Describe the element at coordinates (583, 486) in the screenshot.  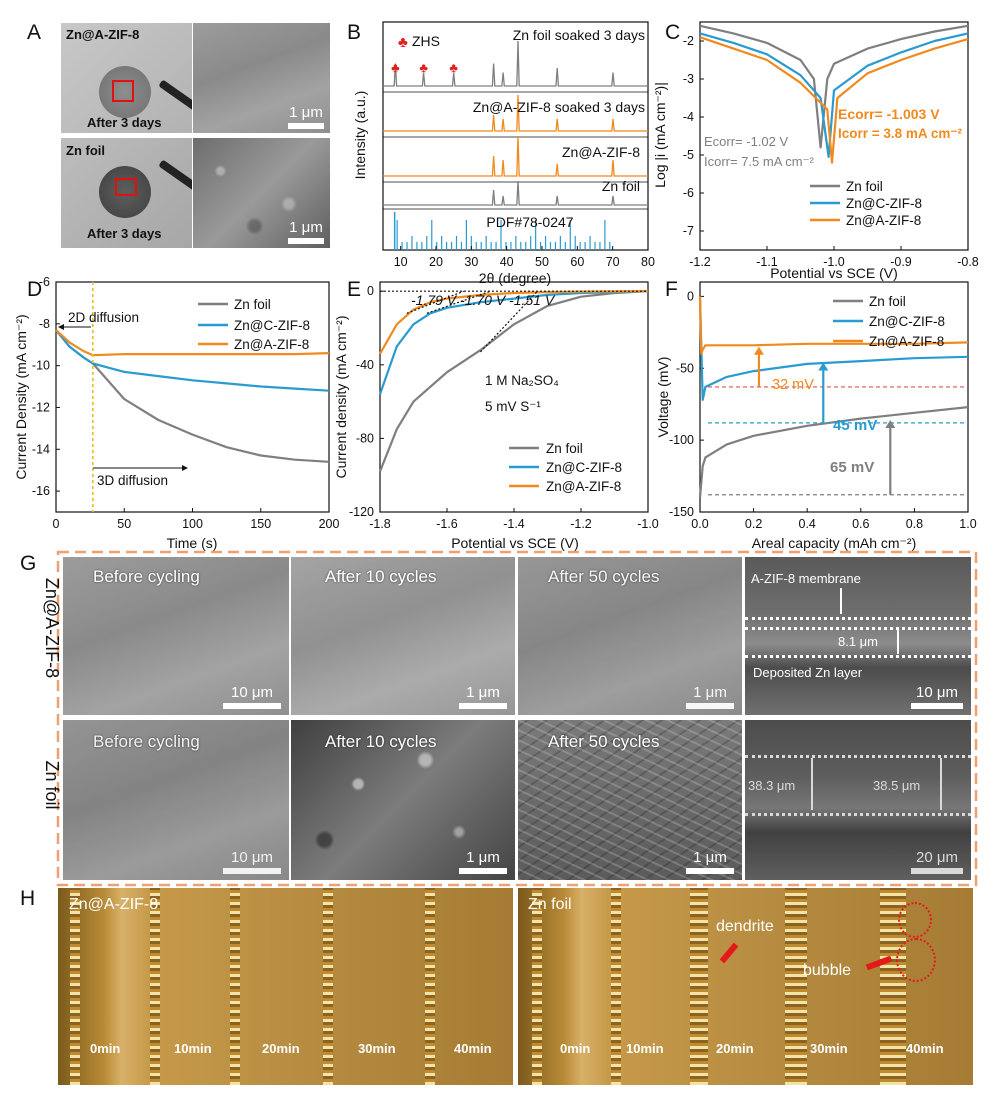
I see `lsv-legend-a-zif8: Zn@A-ZIF-8` at that location.